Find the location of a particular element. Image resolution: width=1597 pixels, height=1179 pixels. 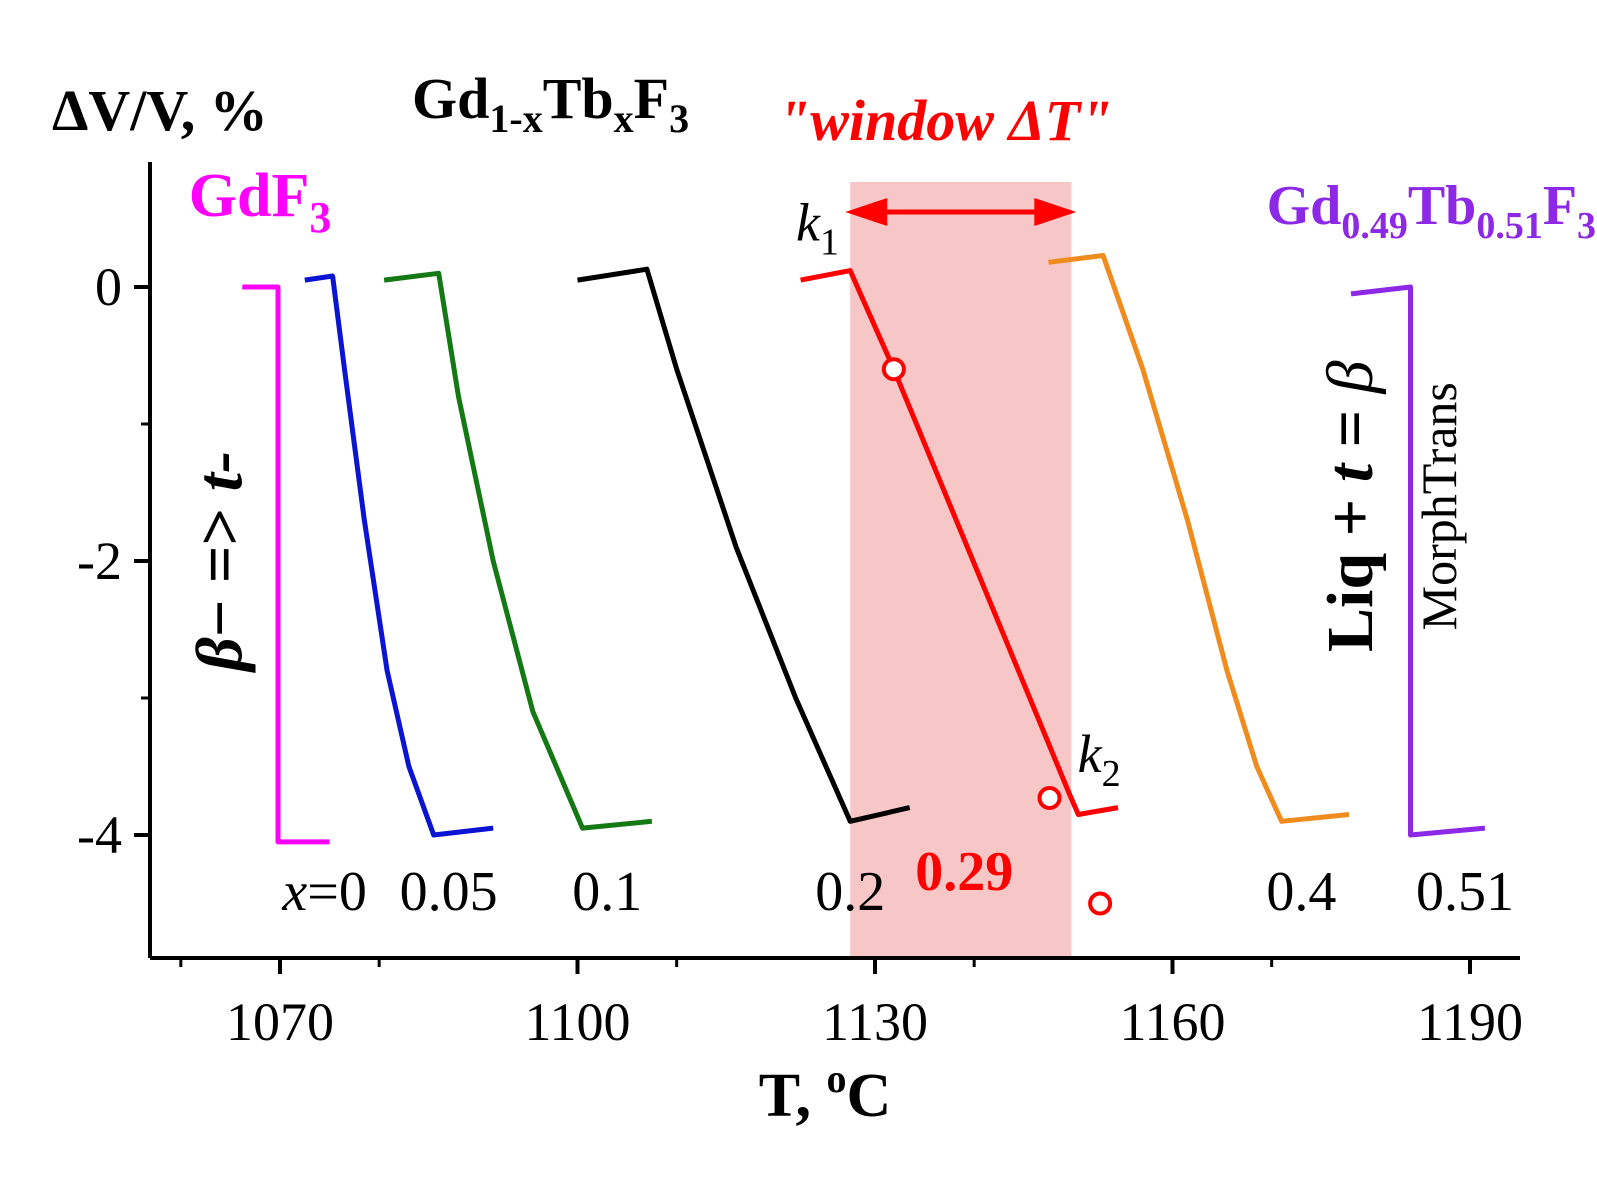

x-tick-label: 1160 is located at coordinates (1173, 1022).